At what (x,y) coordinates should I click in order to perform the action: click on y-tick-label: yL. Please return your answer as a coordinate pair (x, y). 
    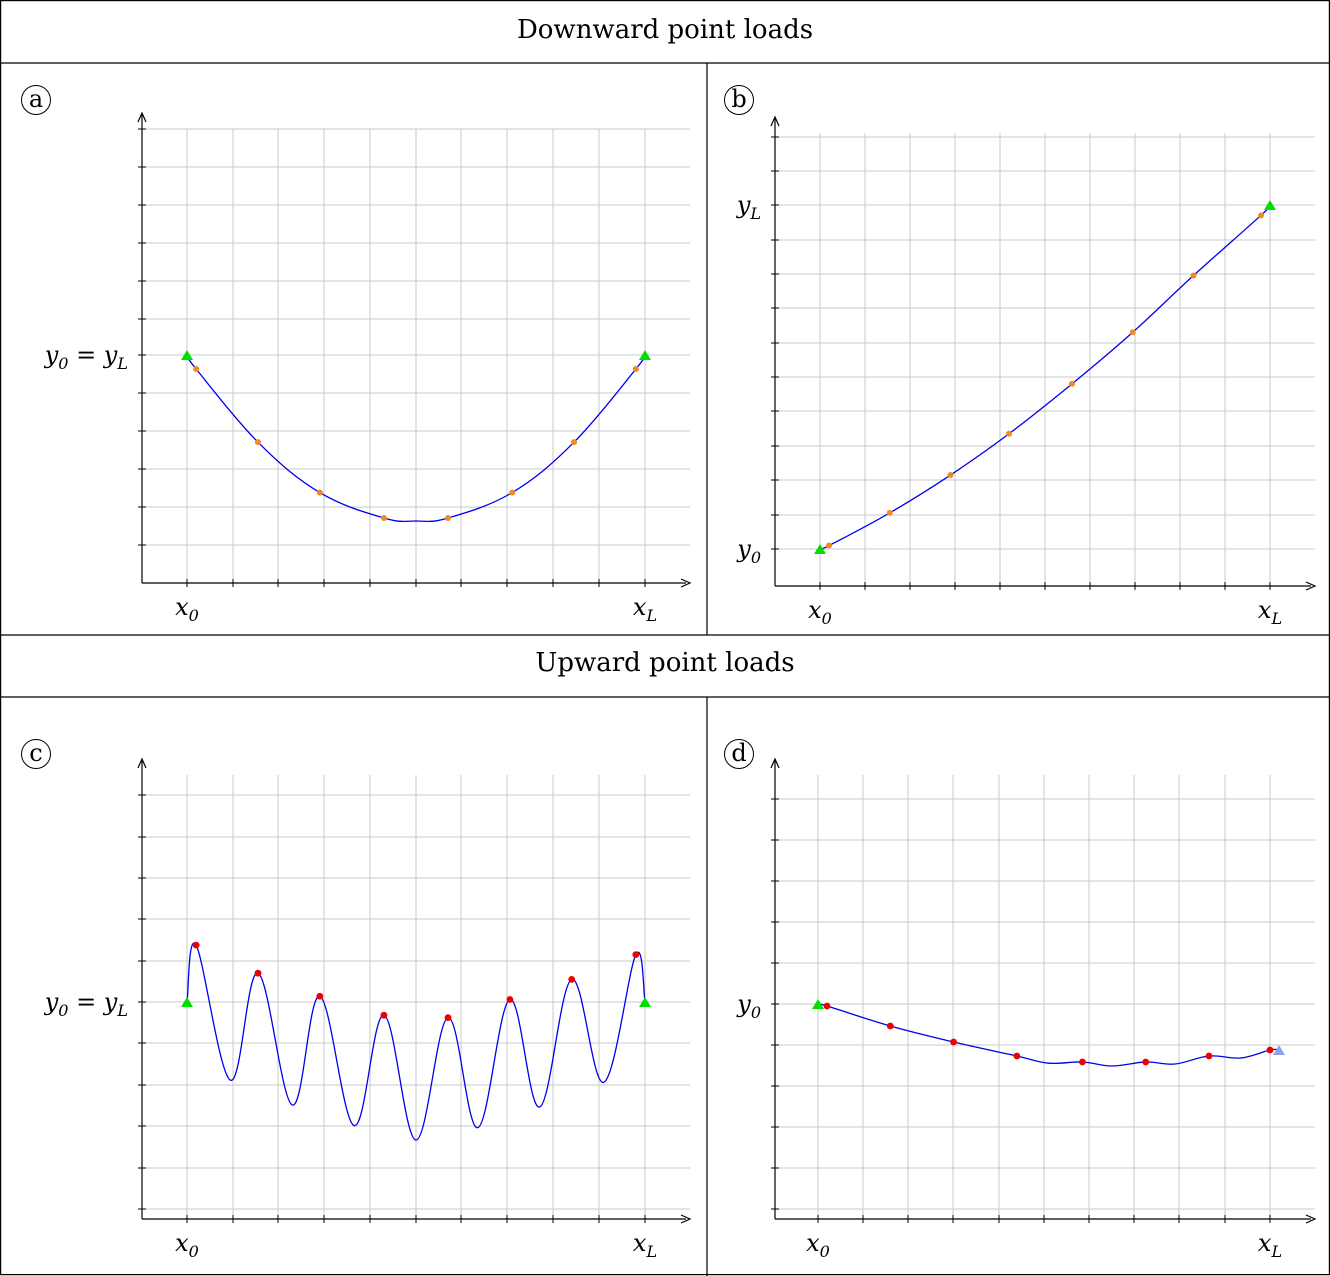
    Looking at the image, I should click on (748, 207).